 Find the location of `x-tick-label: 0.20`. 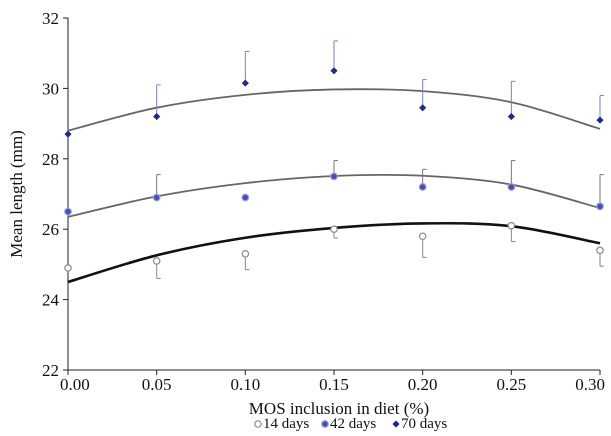

x-tick-label: 0.20 is located at coordinates (423, 384).